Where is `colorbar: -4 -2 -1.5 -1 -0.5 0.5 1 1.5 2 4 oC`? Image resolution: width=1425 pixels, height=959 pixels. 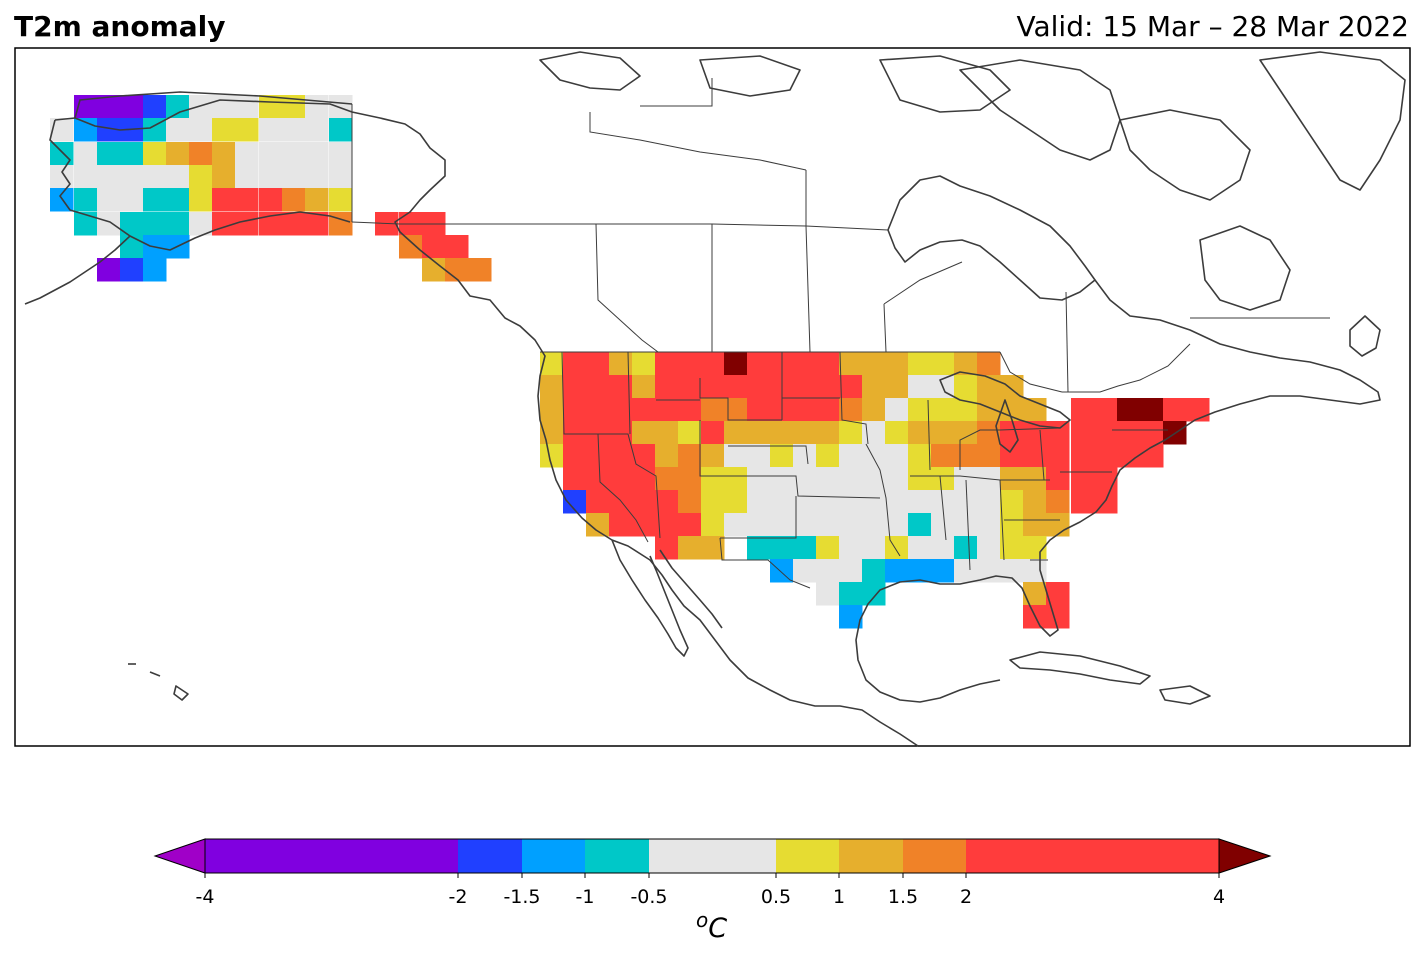
colorbar: -4 -2 -1.5 -1 -0.5 0.5 1 1.5 2 4 oC is located at coordinates (712, 891).